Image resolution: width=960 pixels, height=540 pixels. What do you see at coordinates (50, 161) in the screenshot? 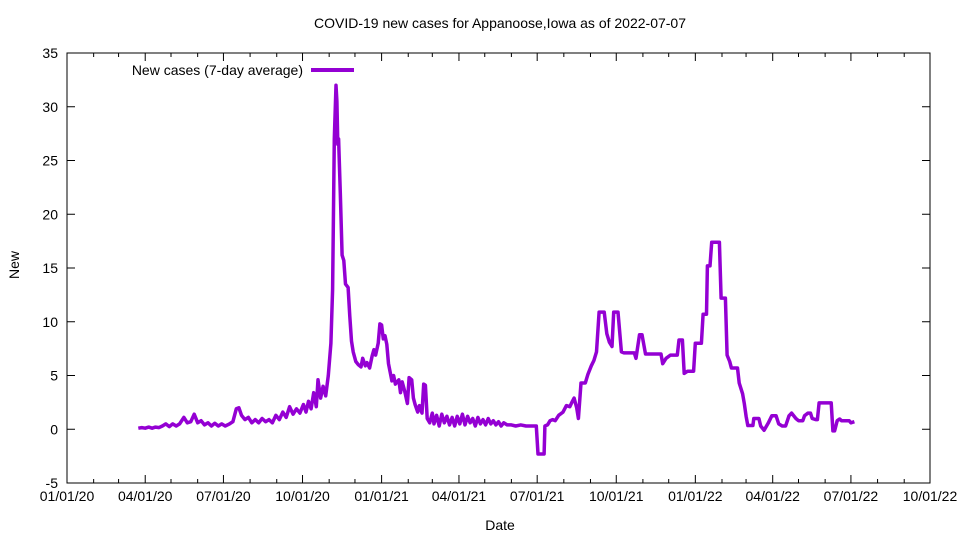
I see `y-tick-label: 25` at bounding box center [50, 161].